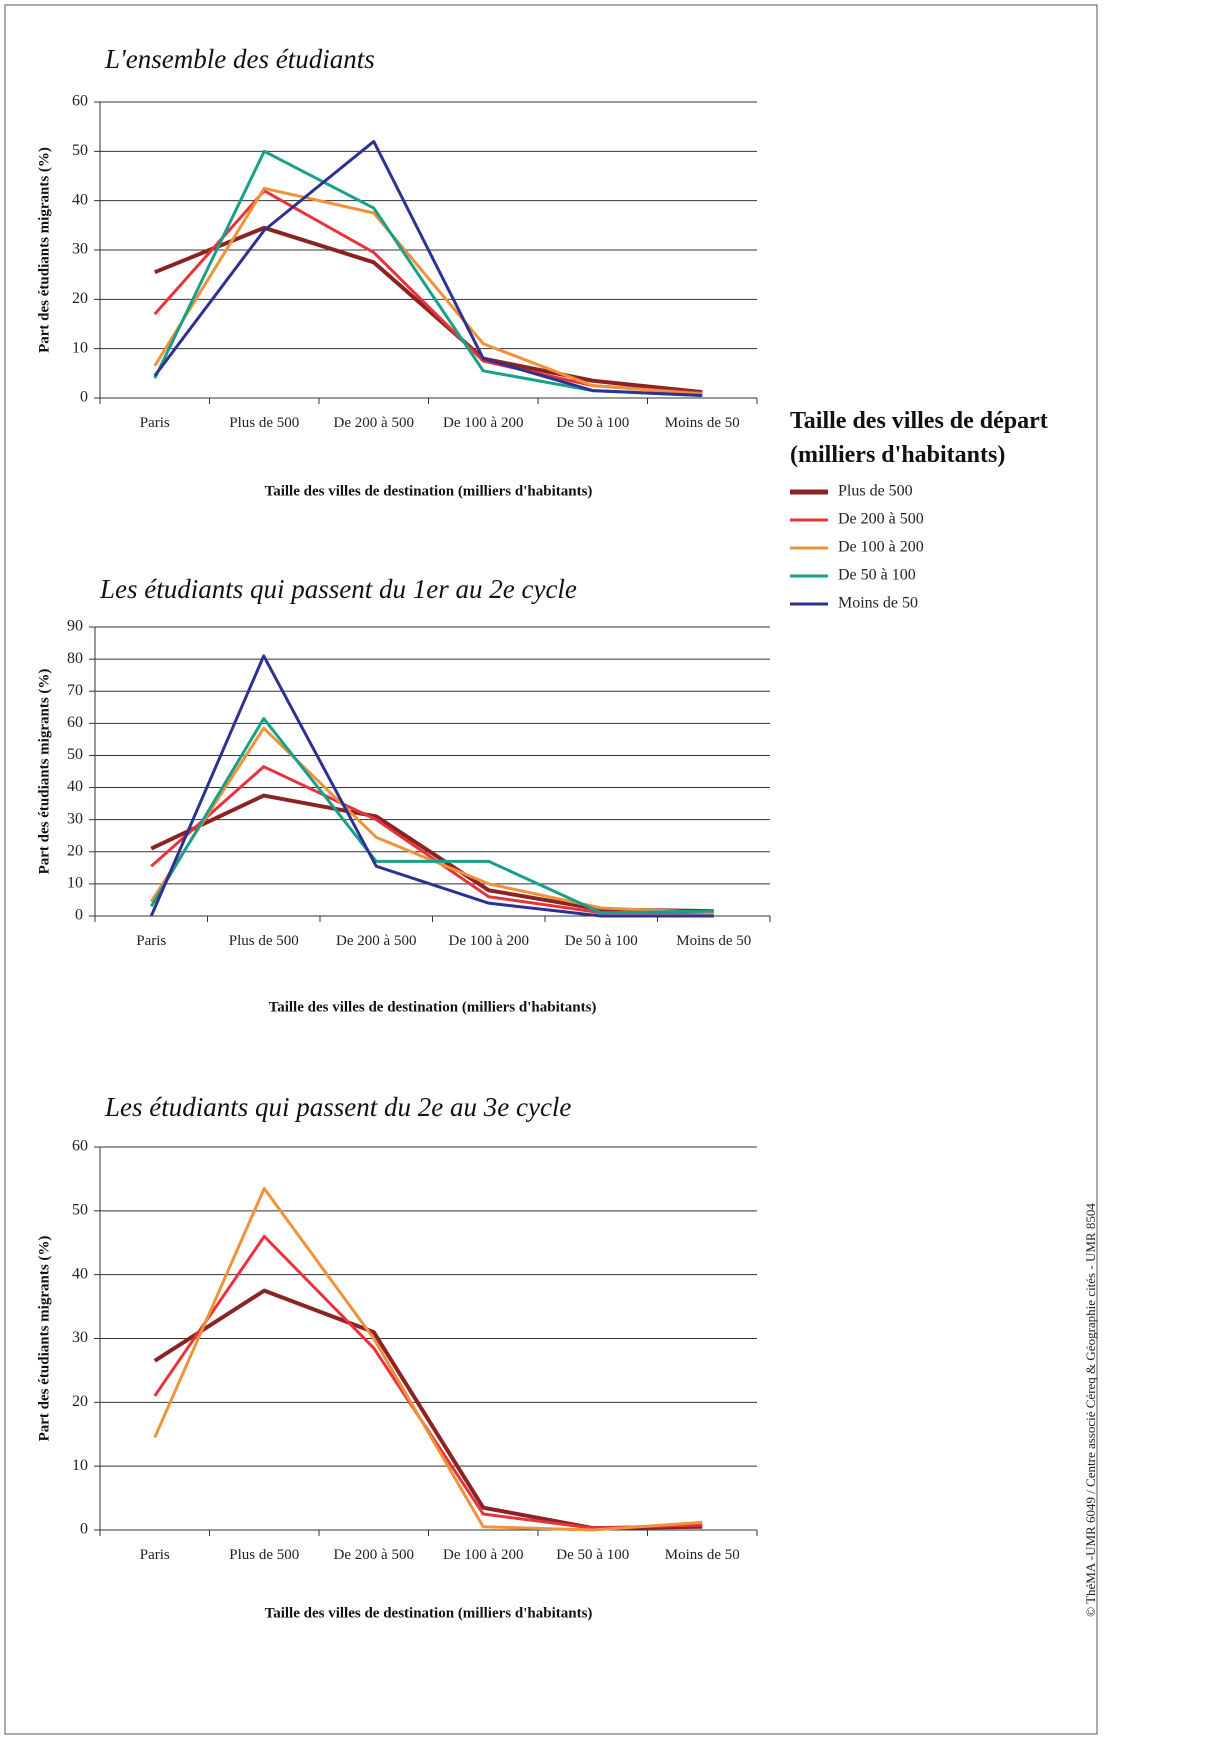 The width and height of the screenshot is (1217, 1744). I want to click on y-tick-label: 80, so click(75, 658).